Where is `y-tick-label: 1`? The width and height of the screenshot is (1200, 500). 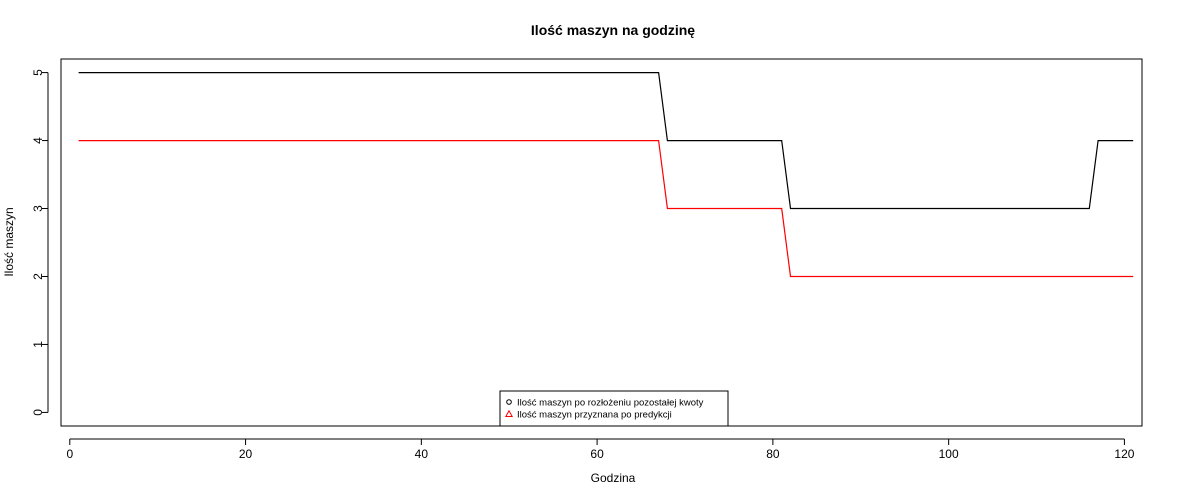 y-tick-label: 1 is located at coordinates (38, 344).